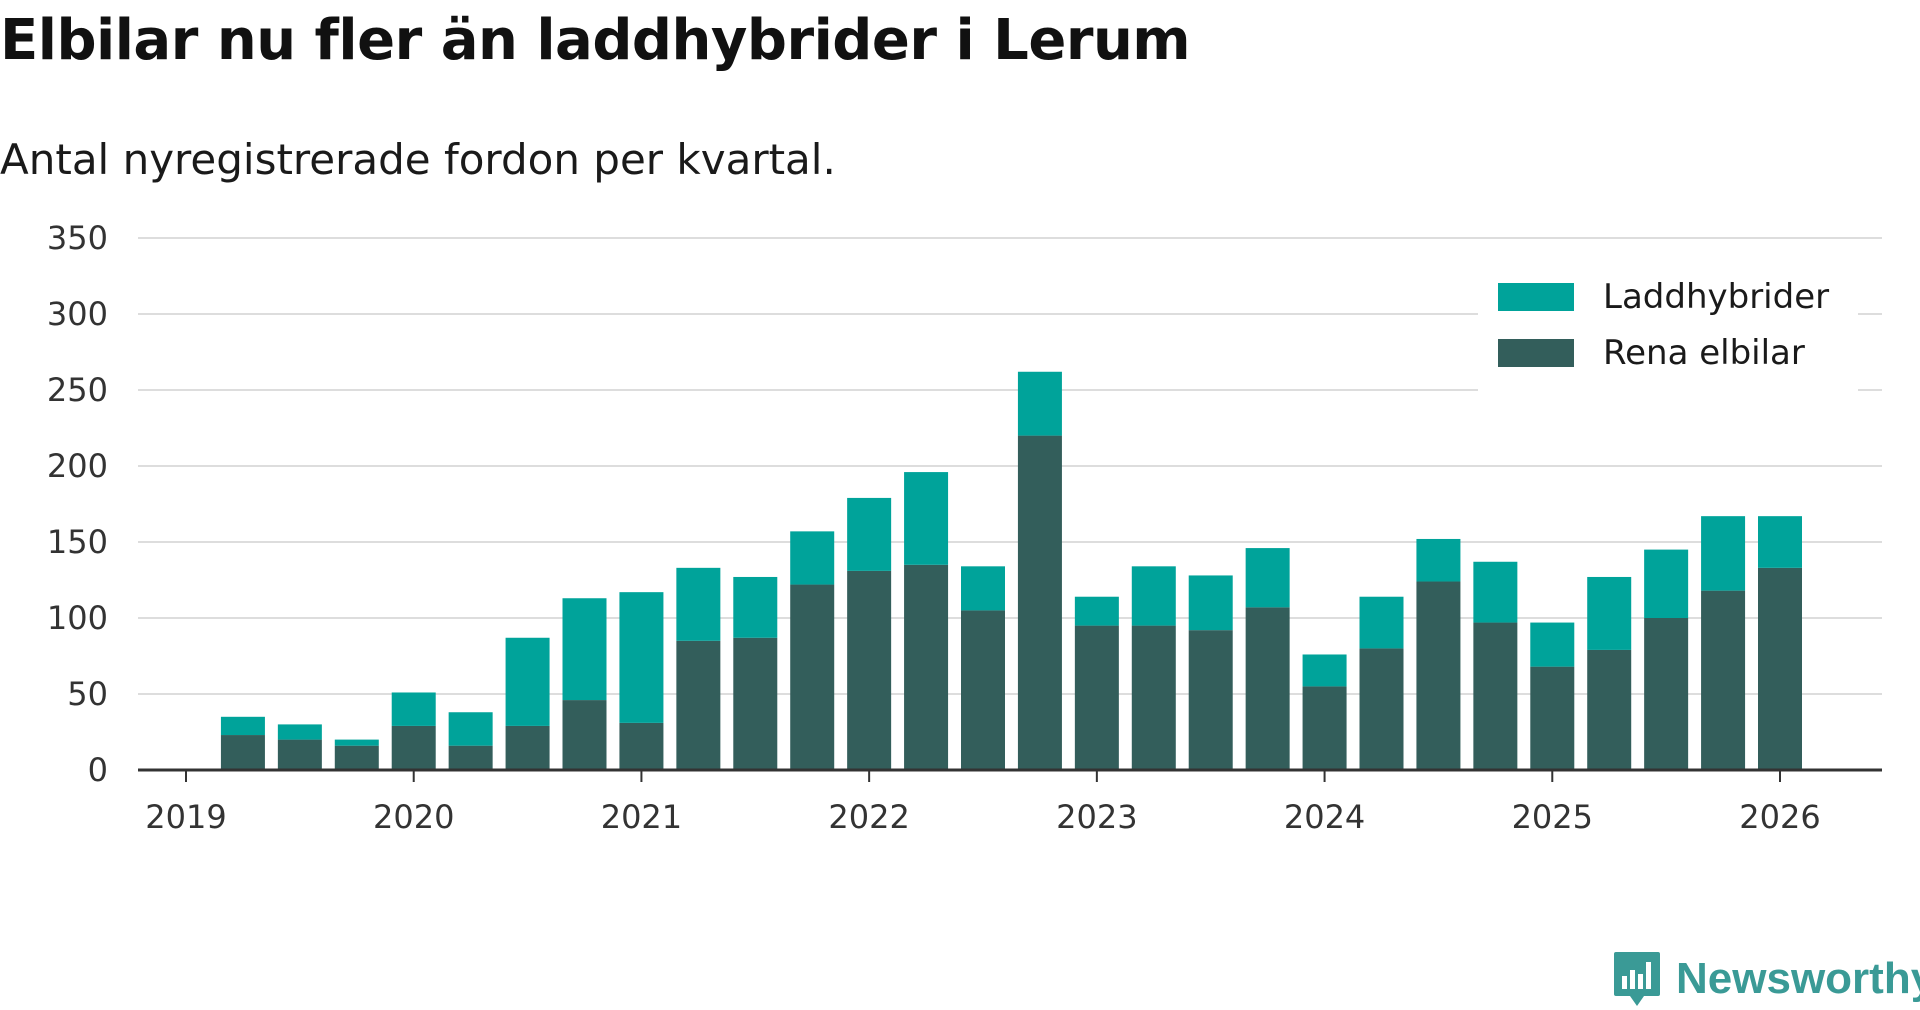 This screenshot has width=1920, height=1010. What do you see at coordinates (1324, 817) in the screenshot?
I see `x-tick-label: 2024` at bounding box center [1324, 817].